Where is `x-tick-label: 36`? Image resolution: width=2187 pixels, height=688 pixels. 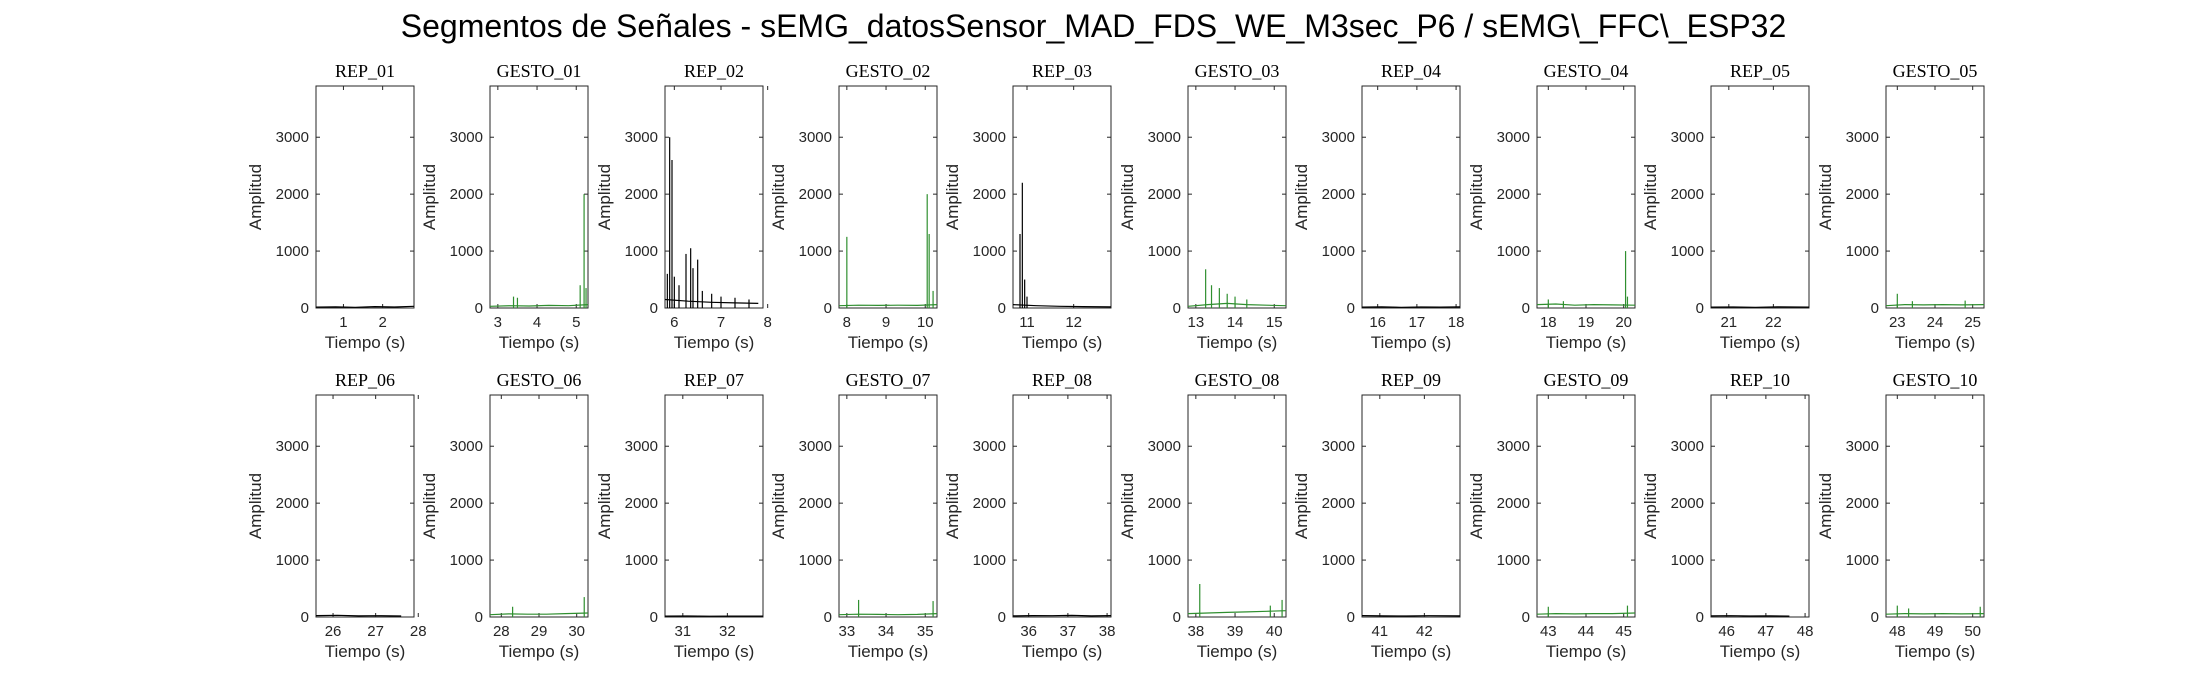
x-tick-label: 36 is located at coordinates (1028, 631).